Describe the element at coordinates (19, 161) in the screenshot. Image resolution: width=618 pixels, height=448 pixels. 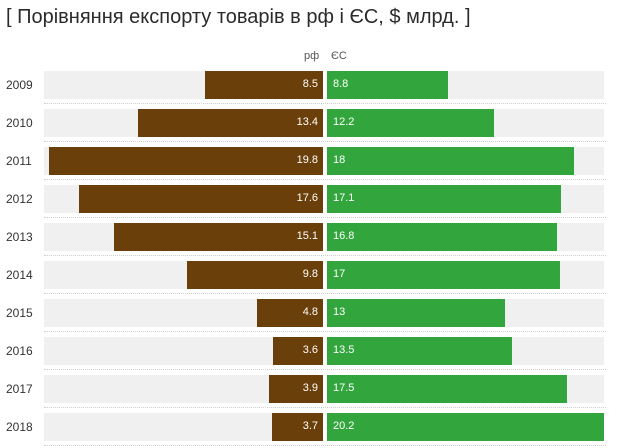
I see `year-label: 2011` at that location.